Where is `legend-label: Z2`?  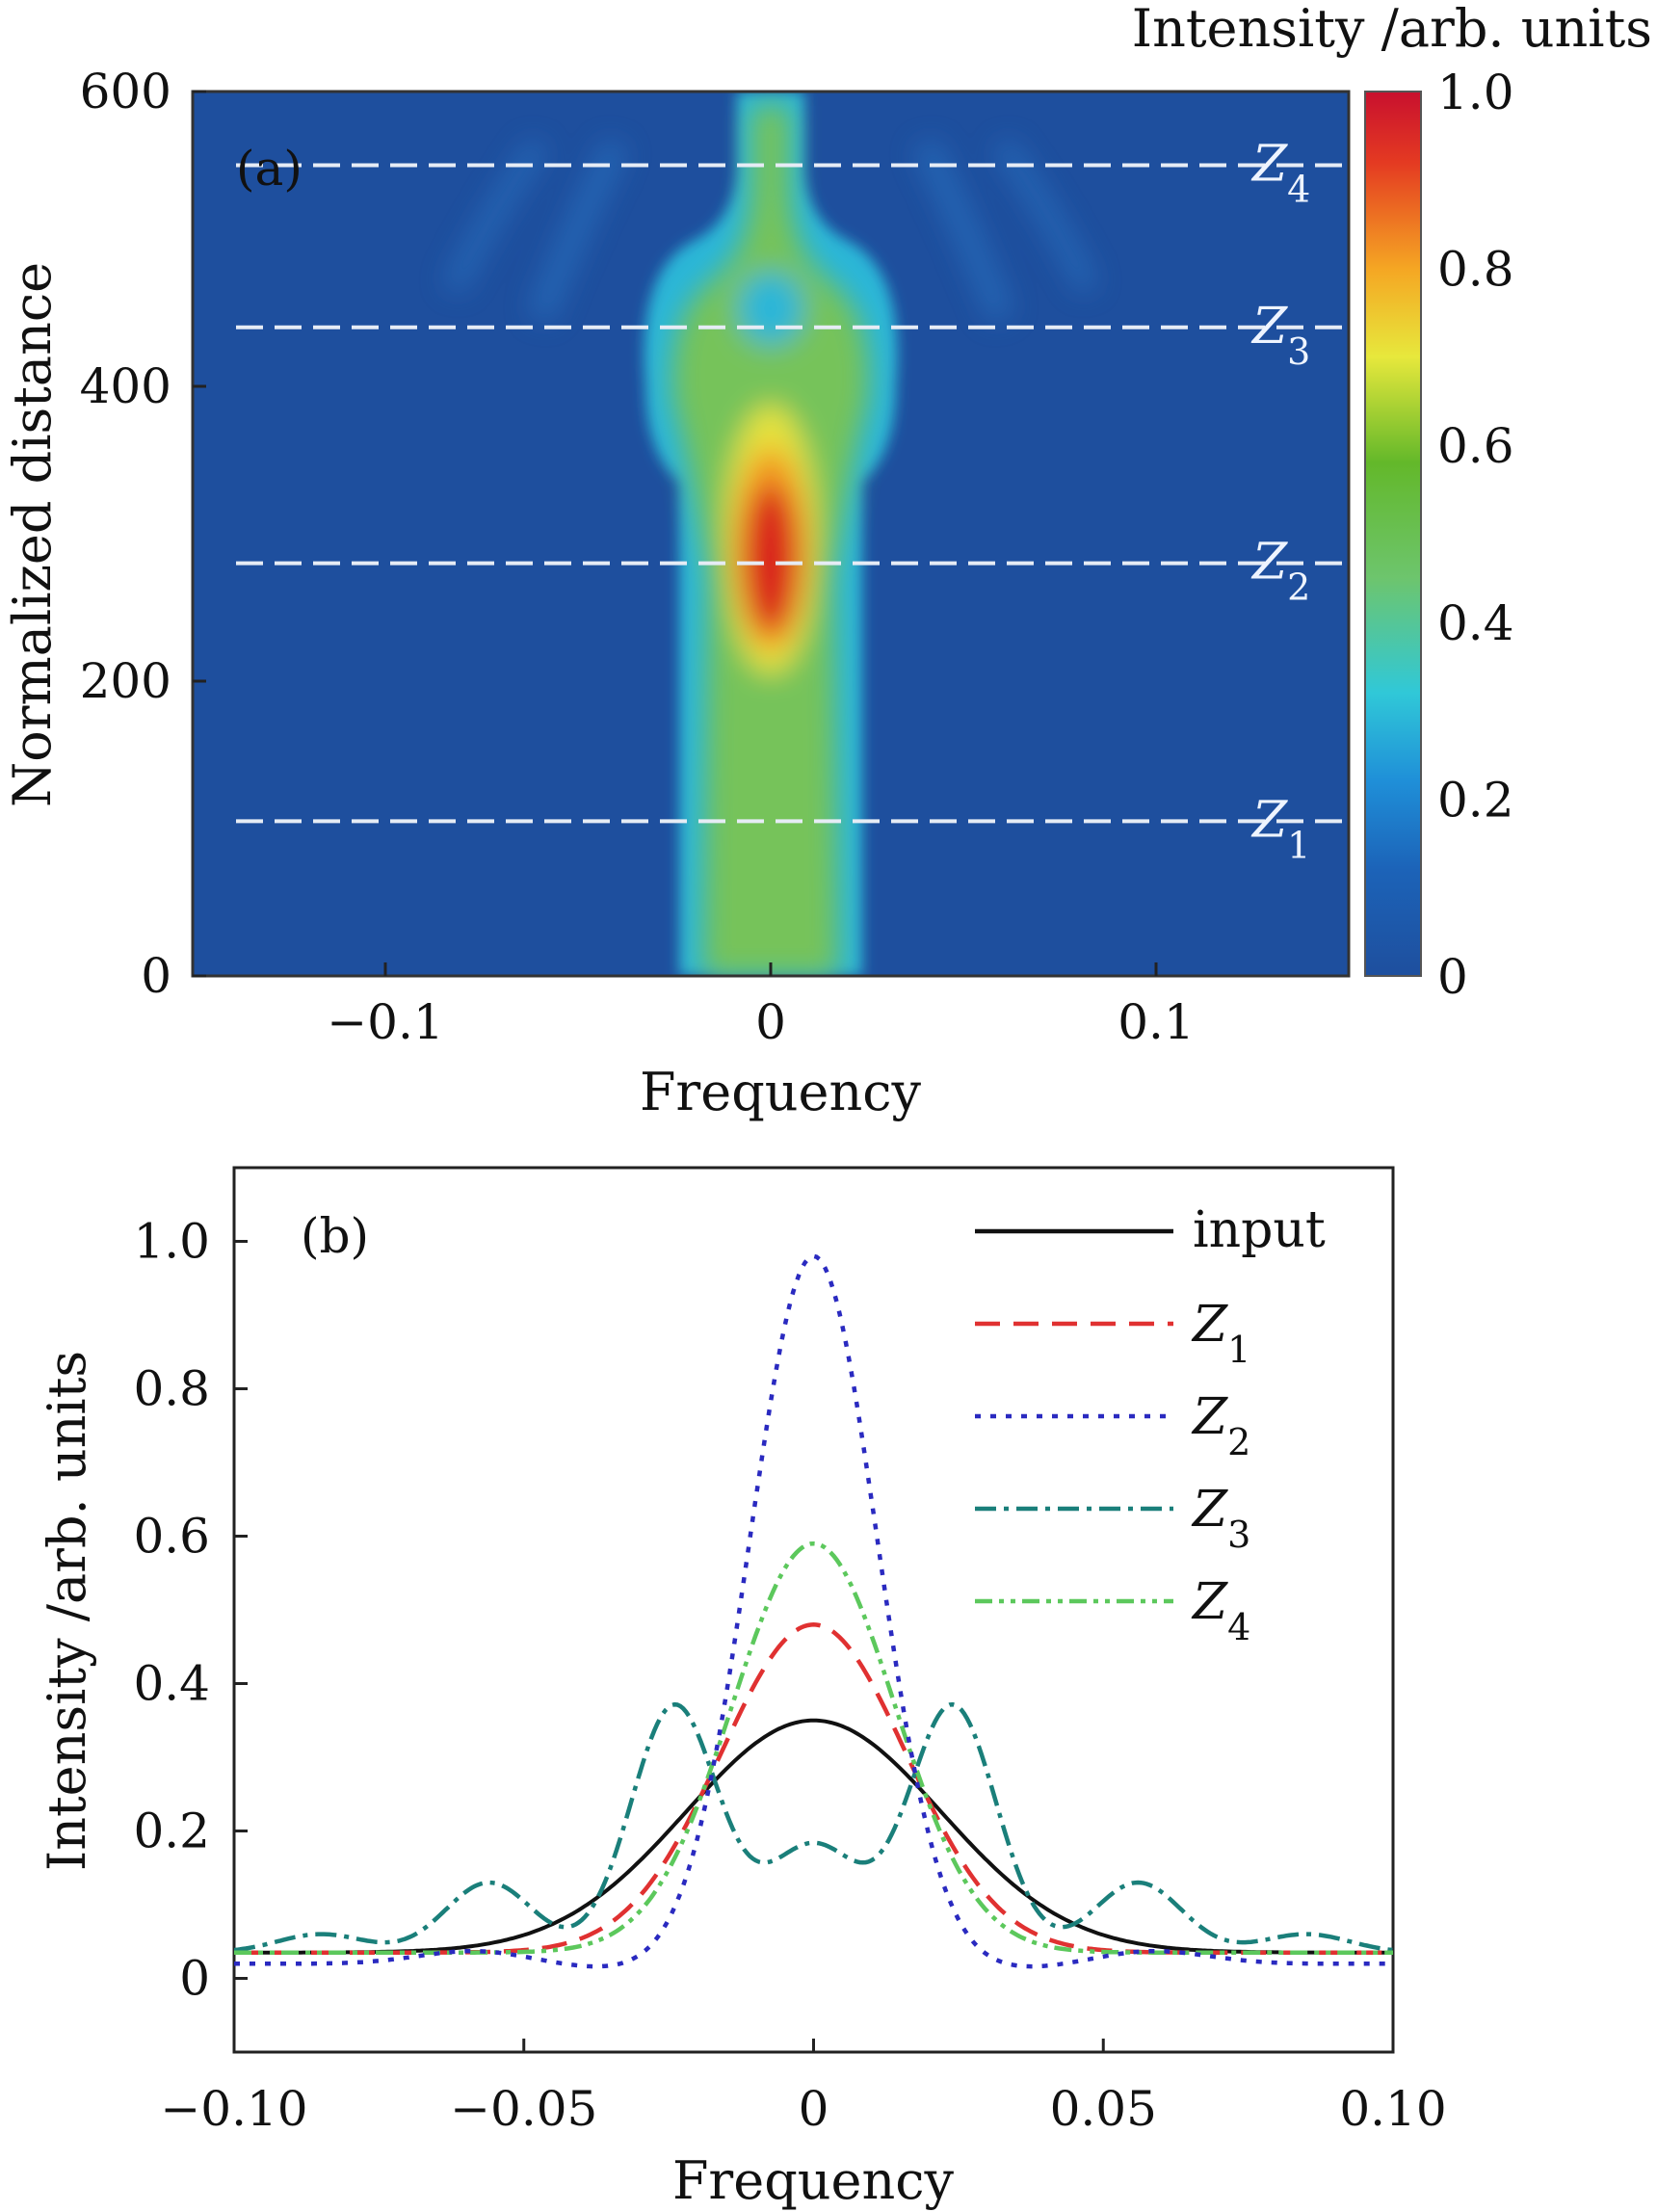 legend-label: Z2 is located at coordinates (1220, 1425).